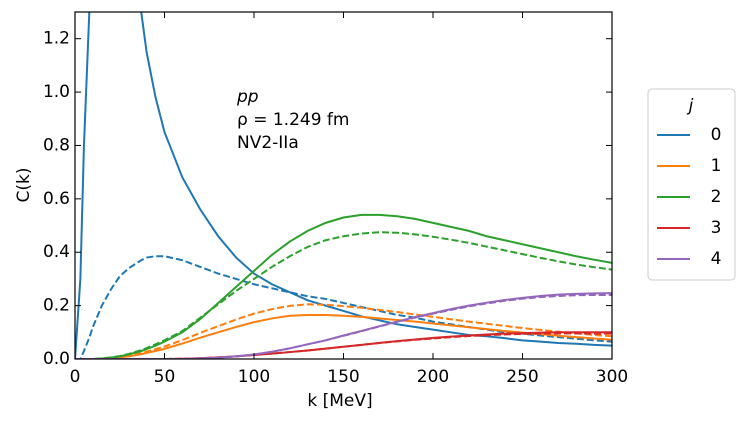 The width and height of the screenshot is (748, 423). What do you see at coordinates (268, 143) in the screenshot?
I see `annotation: NV2-IIa` at bounding box center [268, 143].